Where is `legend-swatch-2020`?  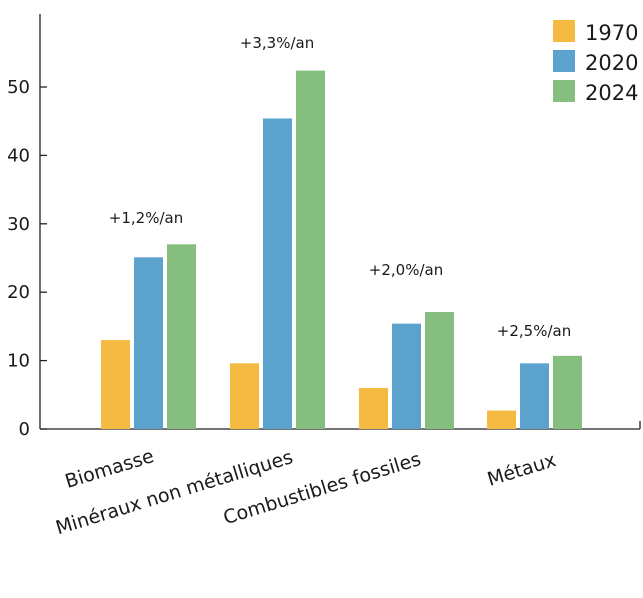
legend-swatch-2020 is located at coordinates (564, 61).